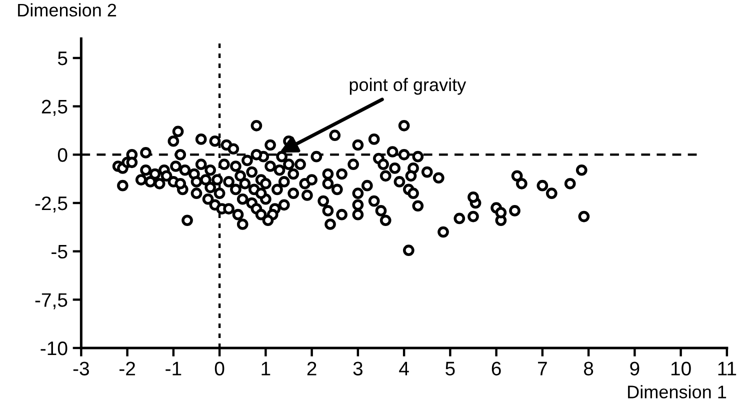 Image resolution: width=738 pixels, height=407 pixels. Describe the element at coordinates (54, 348) in the screenshot. I see `y-tick-label: -10` at that location.